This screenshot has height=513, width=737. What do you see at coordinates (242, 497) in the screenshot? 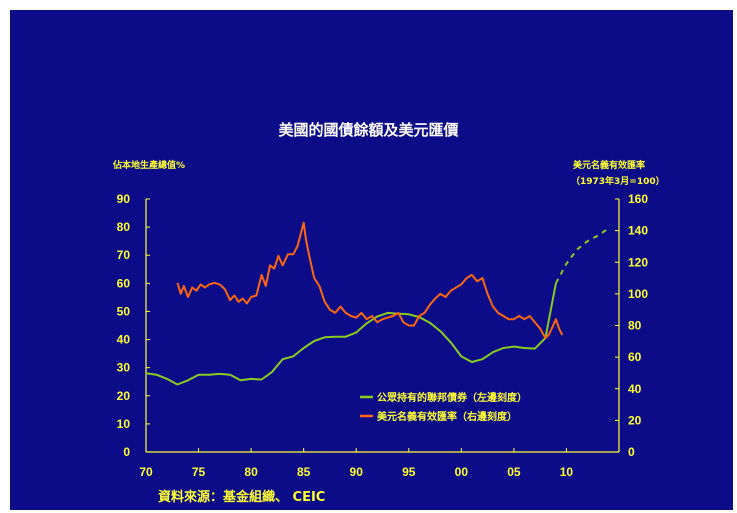
I see `source-note: 資料來源：基金組織、 CEIC` at bounding box center [242, 497].